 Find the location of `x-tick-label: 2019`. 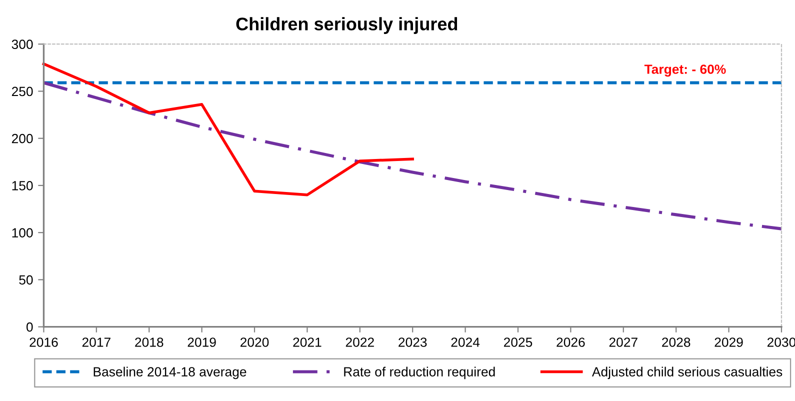

x-tick-label: 2019 is located at coordinates (202, 342).